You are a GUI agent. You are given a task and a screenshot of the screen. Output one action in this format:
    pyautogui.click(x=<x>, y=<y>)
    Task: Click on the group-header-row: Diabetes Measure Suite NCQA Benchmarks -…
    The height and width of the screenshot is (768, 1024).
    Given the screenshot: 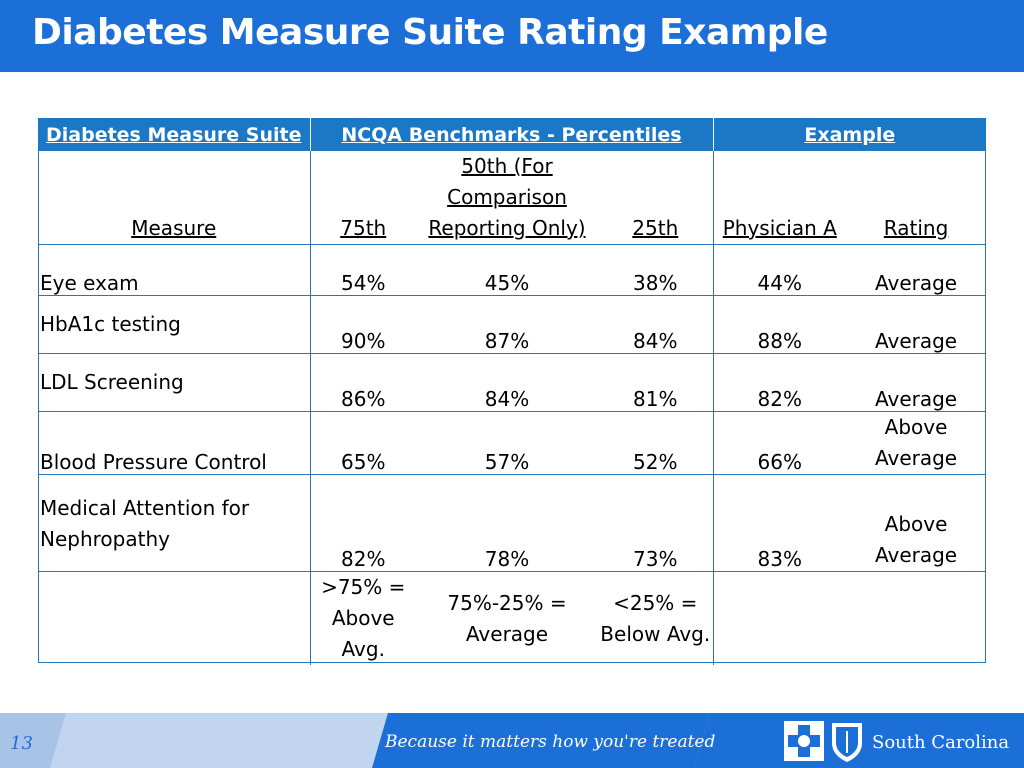 What is the action you would take?
    pyautogui.click(x=512, y=134)
    